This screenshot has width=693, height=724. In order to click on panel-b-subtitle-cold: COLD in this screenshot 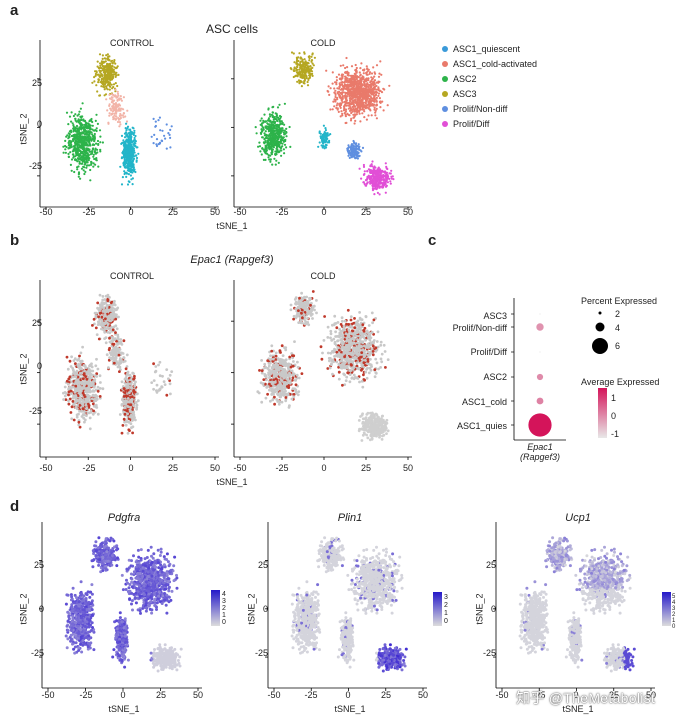, I will do `click(323, 276)`.